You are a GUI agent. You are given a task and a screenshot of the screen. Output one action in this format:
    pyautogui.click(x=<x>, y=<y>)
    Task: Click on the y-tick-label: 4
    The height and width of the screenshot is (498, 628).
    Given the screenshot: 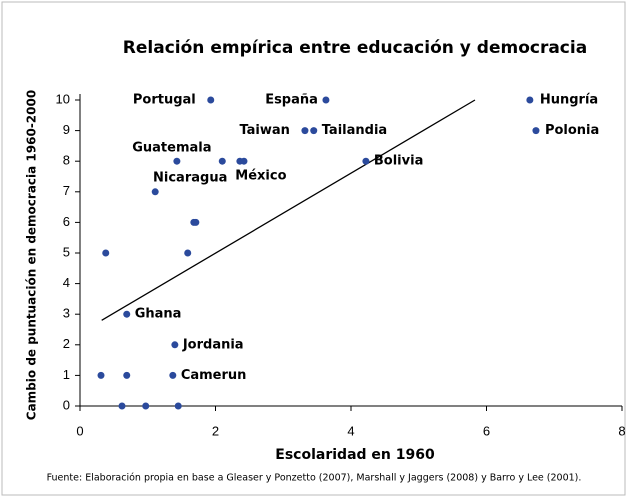 What is the action you would take?
    pyautogui.click(x=66, y=282)
    